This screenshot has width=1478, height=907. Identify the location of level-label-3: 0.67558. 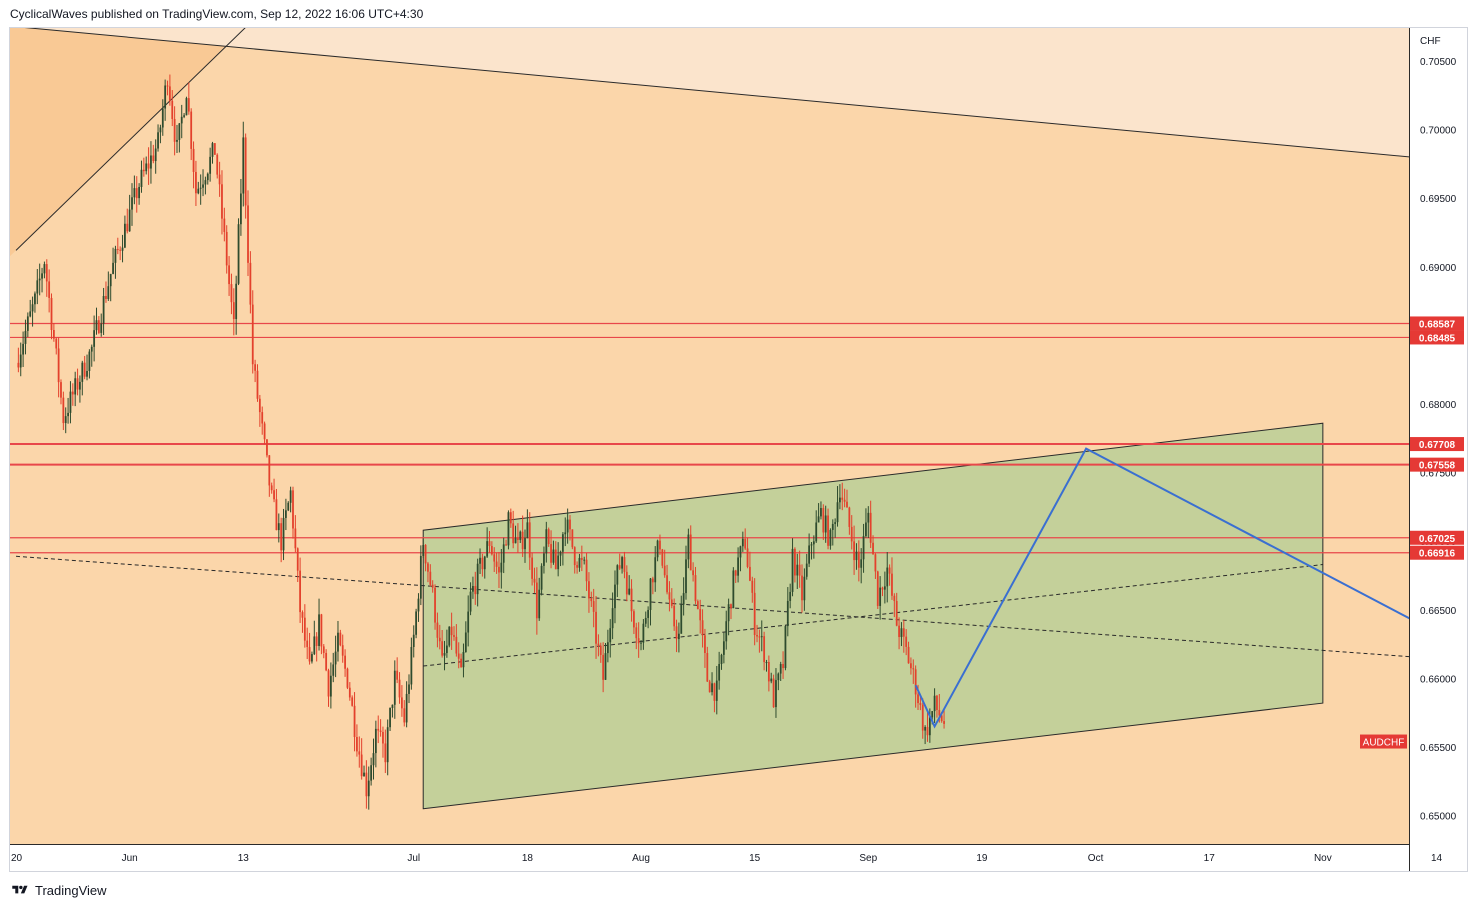
(1437, 466).